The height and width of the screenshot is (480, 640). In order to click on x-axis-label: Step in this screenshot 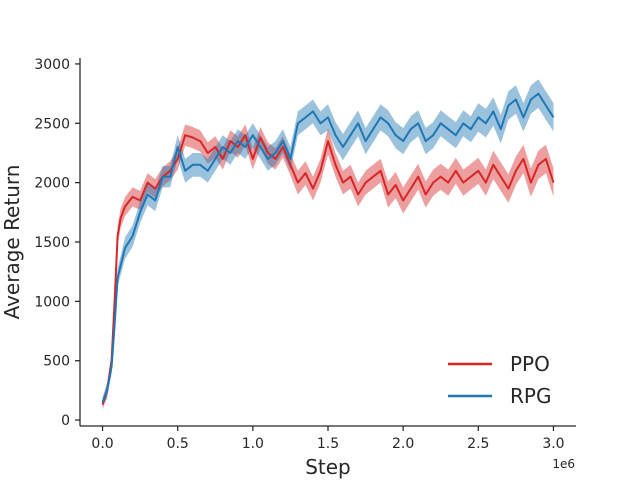, I will do `click(328, 467)`.